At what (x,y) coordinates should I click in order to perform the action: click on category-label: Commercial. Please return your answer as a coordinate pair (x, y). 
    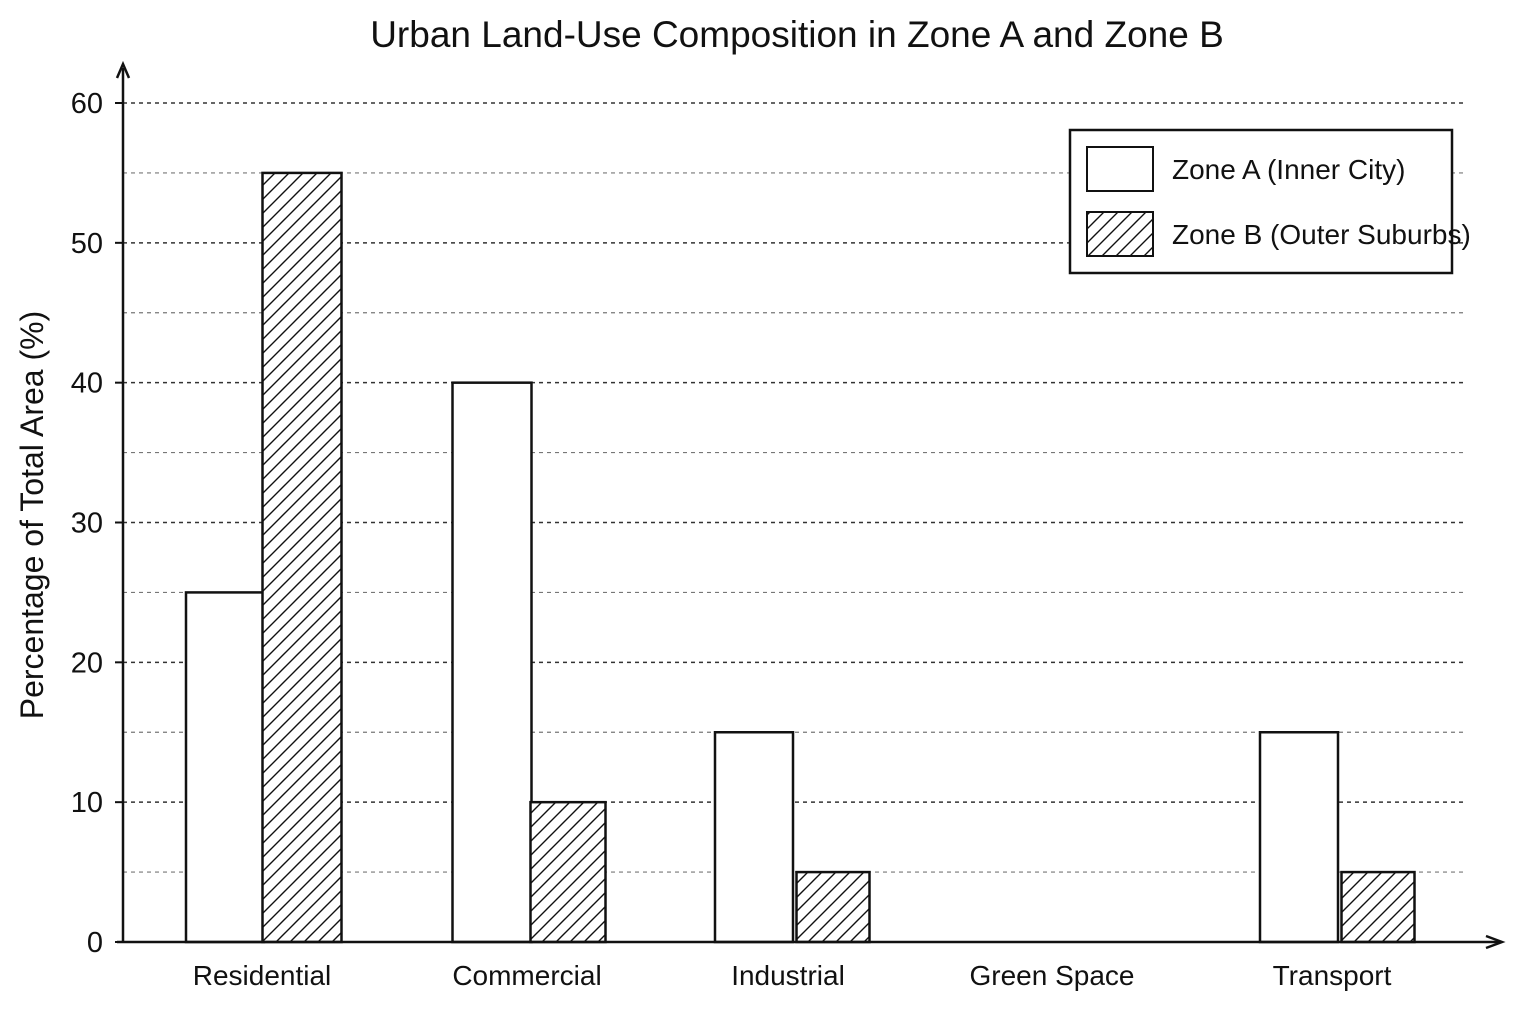
    Looking at the image, I should click on (526, 975).